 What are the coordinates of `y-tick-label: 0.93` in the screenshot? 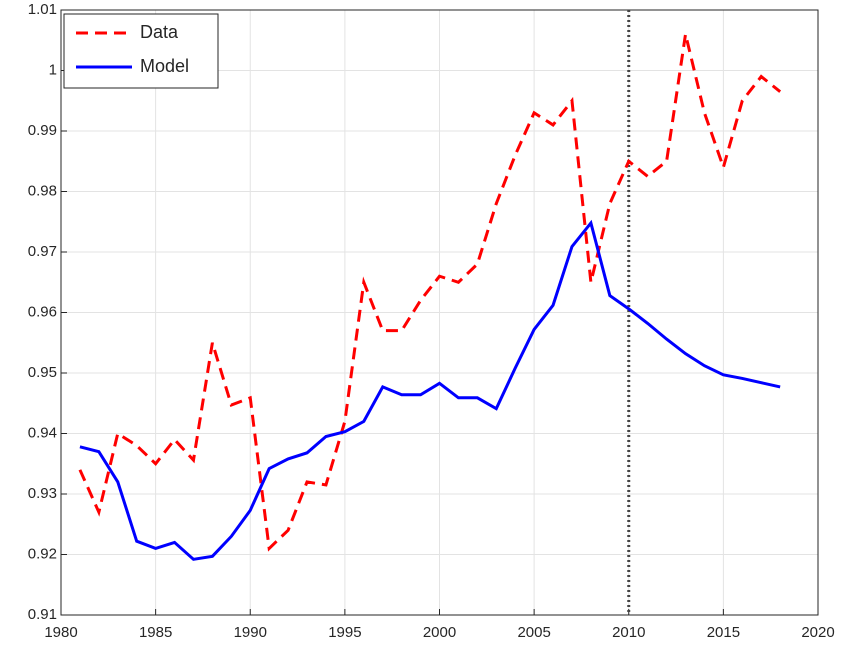 It's located at (42, 493).